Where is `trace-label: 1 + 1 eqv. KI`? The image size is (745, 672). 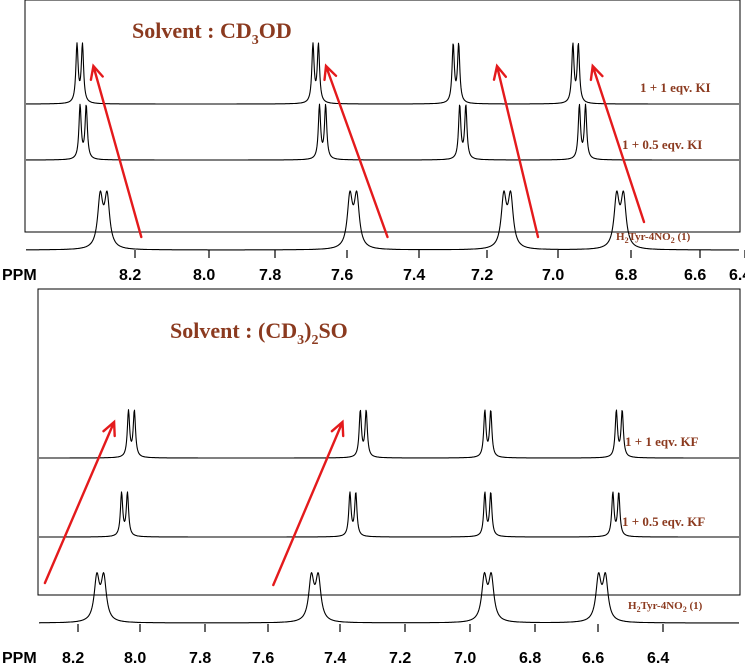 trace-label: 1 + 1 eqv. KI is located at coordinates (675, 87).